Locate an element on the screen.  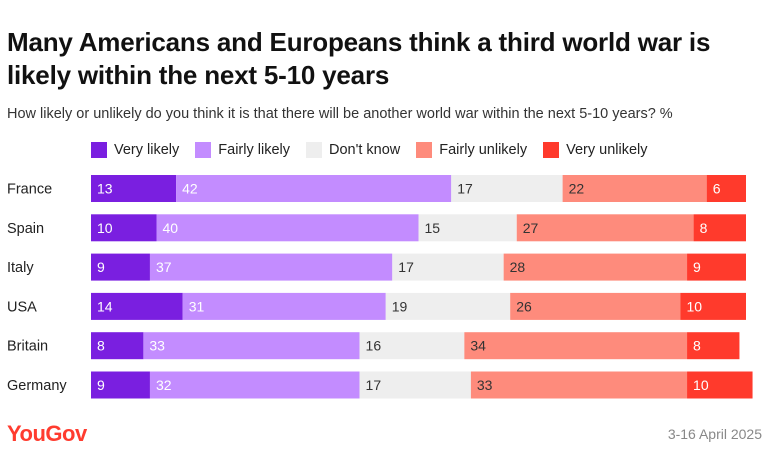
data-label: 27 is located at coordinates (531, 228).